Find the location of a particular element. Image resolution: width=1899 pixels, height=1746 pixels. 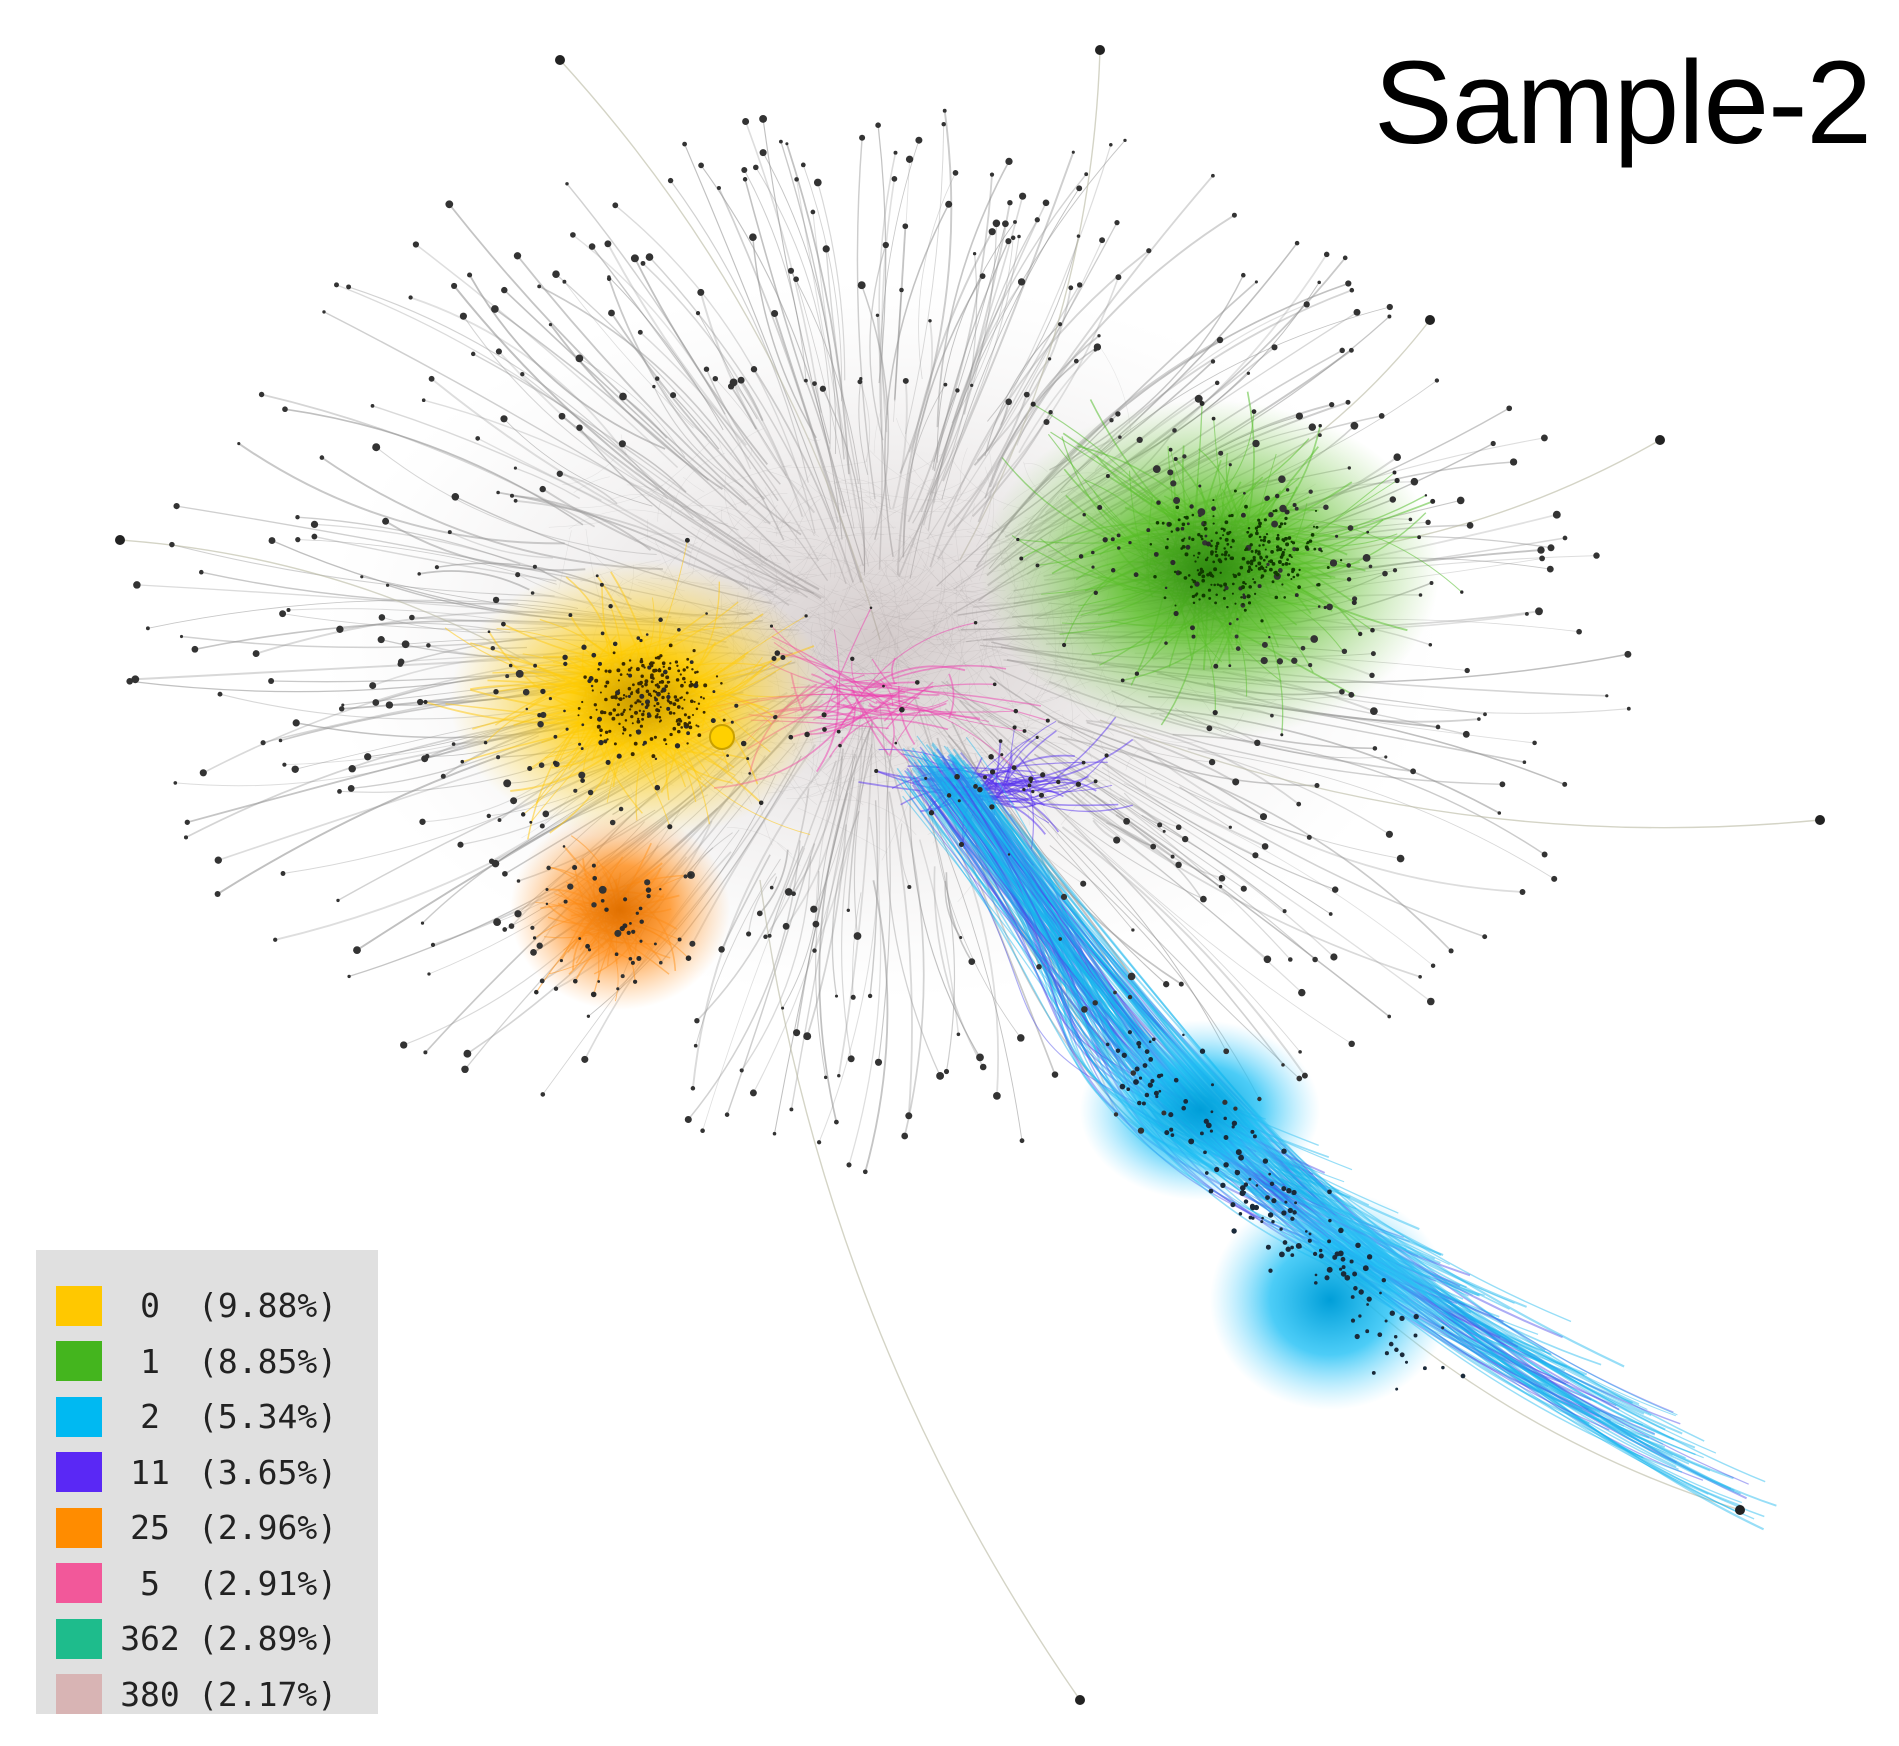

edge is located at coordinates (918, 751).